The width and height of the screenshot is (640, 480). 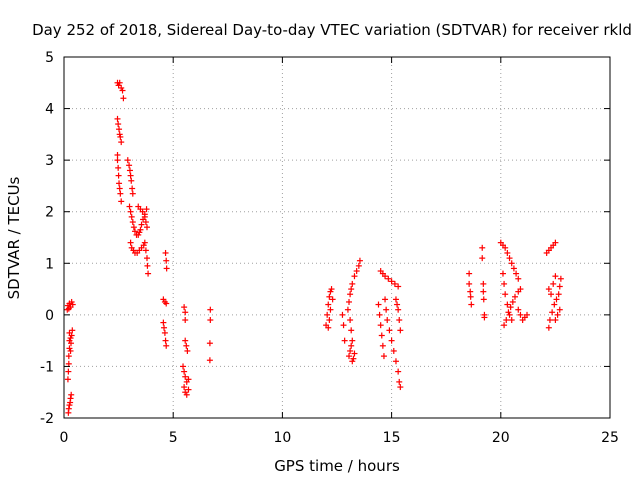 What do you see at coordinates (49, 161) in the screenshot?
I see `y-tick-label: 3` at bounding box center [49, 161].